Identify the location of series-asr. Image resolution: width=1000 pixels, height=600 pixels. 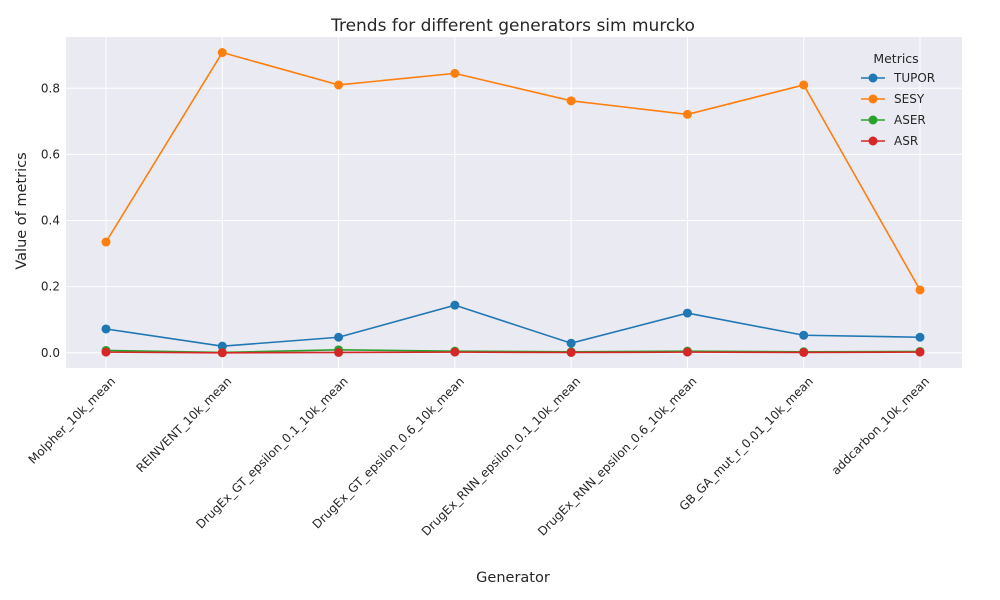
(513, 352).